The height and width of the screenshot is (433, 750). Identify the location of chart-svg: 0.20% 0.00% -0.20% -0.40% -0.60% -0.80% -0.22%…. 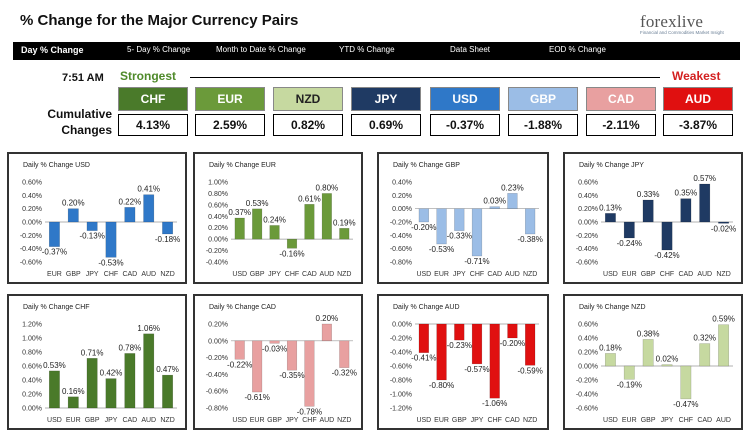
(281, 369).